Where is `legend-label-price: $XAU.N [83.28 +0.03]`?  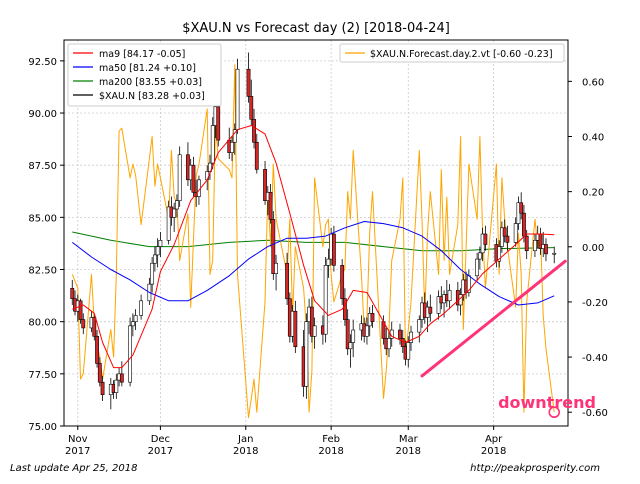
legend-label-price: $XAU.N [83.28 +0.03] is located at coordinates (152, 96).